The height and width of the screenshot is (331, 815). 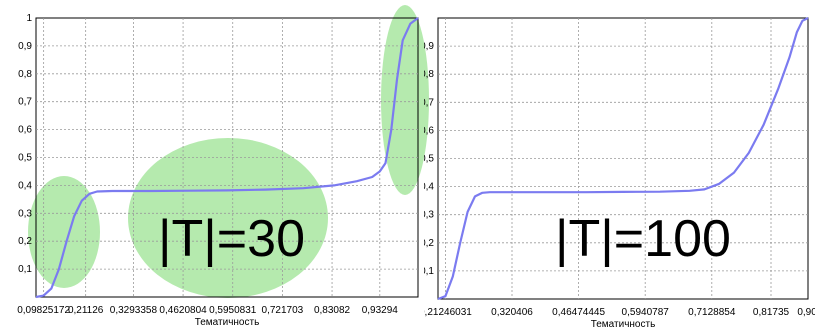 What do you see at coordinates (183, 310) in the screenshot?
I see `x-tick-label: 0,4620804` at bounding box center [183, 310].